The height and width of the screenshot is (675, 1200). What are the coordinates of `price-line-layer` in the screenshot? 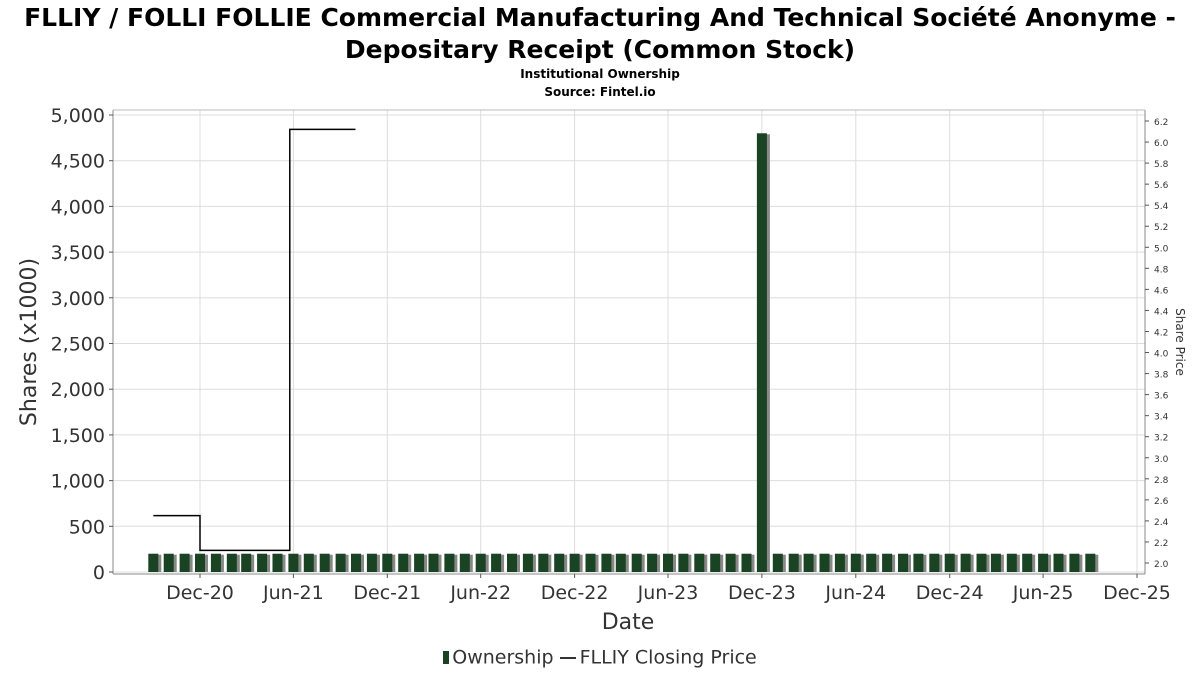 It's located at (254, 340).